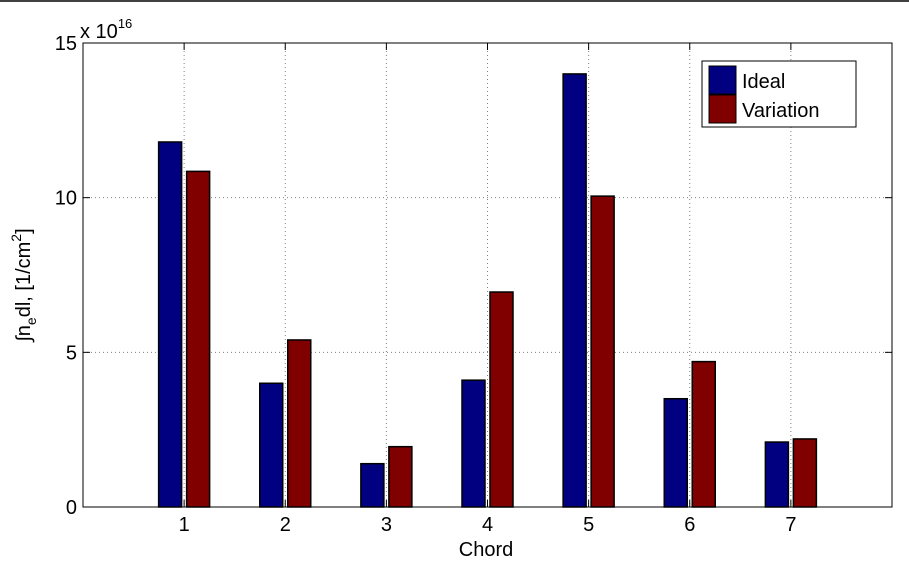  I want to click on y-scale-exponent: 16, so click(125, 23).